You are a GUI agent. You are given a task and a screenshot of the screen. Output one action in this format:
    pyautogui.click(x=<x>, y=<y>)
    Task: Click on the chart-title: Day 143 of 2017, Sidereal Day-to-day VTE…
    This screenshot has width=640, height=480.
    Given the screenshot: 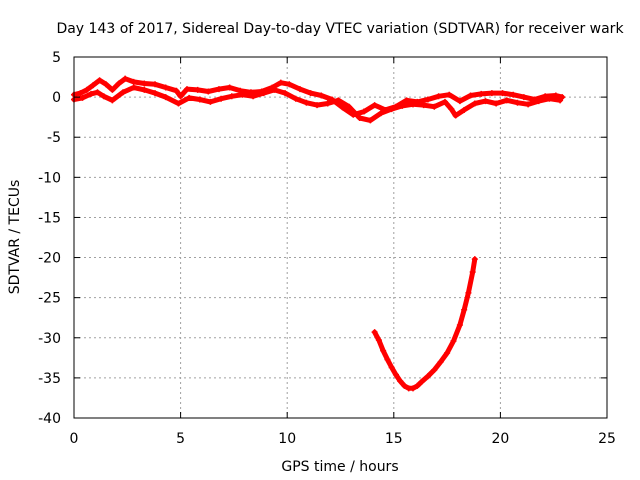 What is the action you would take?
    pyautogui.click(x=340, y=29)
    